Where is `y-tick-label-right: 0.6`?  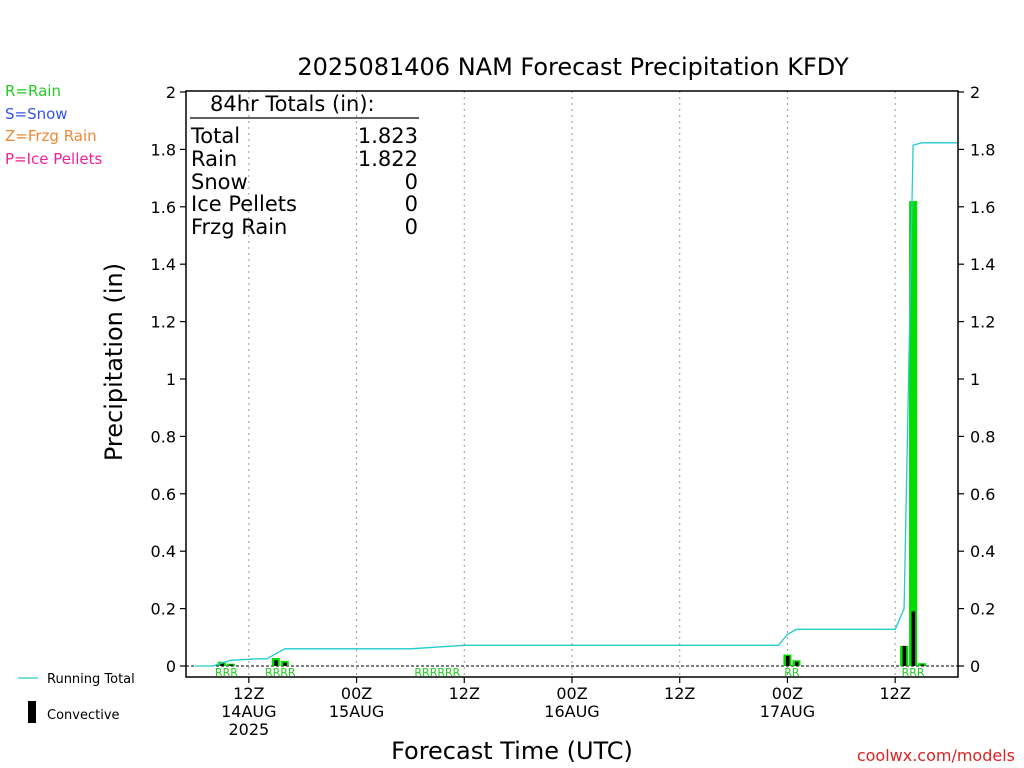
y-tick-label-right: 0.6 is located at coordinates (982, 494).